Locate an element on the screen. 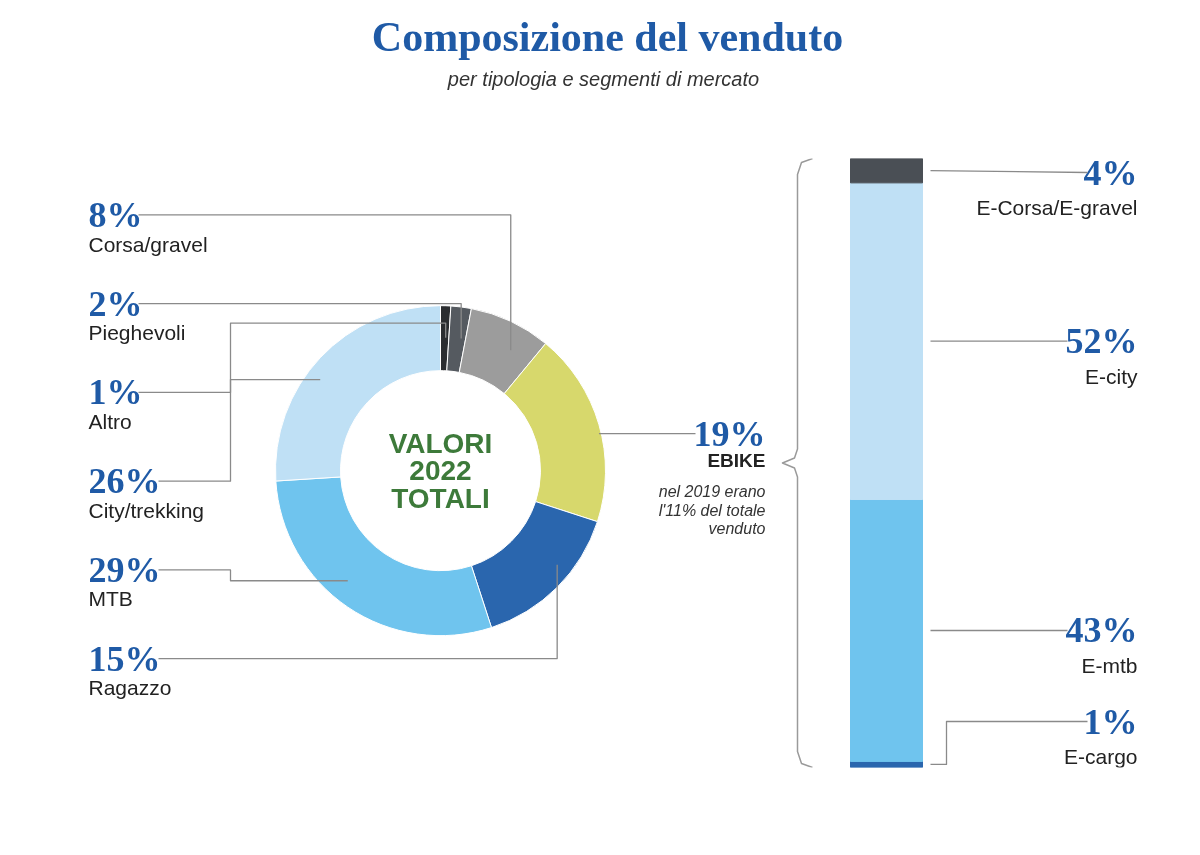  text: nel 2019 erano l'11% del totale venduto is located at coordinates (712, 510).